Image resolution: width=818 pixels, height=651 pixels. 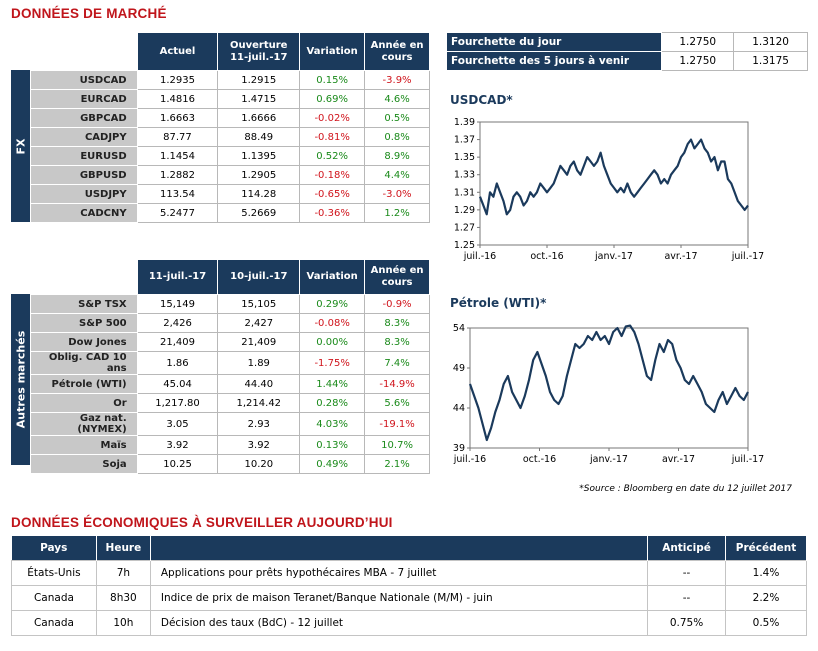 What do you see at coordinates (230, 156) in the screenshot?
I see `market-row: EURUSD 1.1454 1.1395 0.52% 8.9%` at bounding box center [230, 156].